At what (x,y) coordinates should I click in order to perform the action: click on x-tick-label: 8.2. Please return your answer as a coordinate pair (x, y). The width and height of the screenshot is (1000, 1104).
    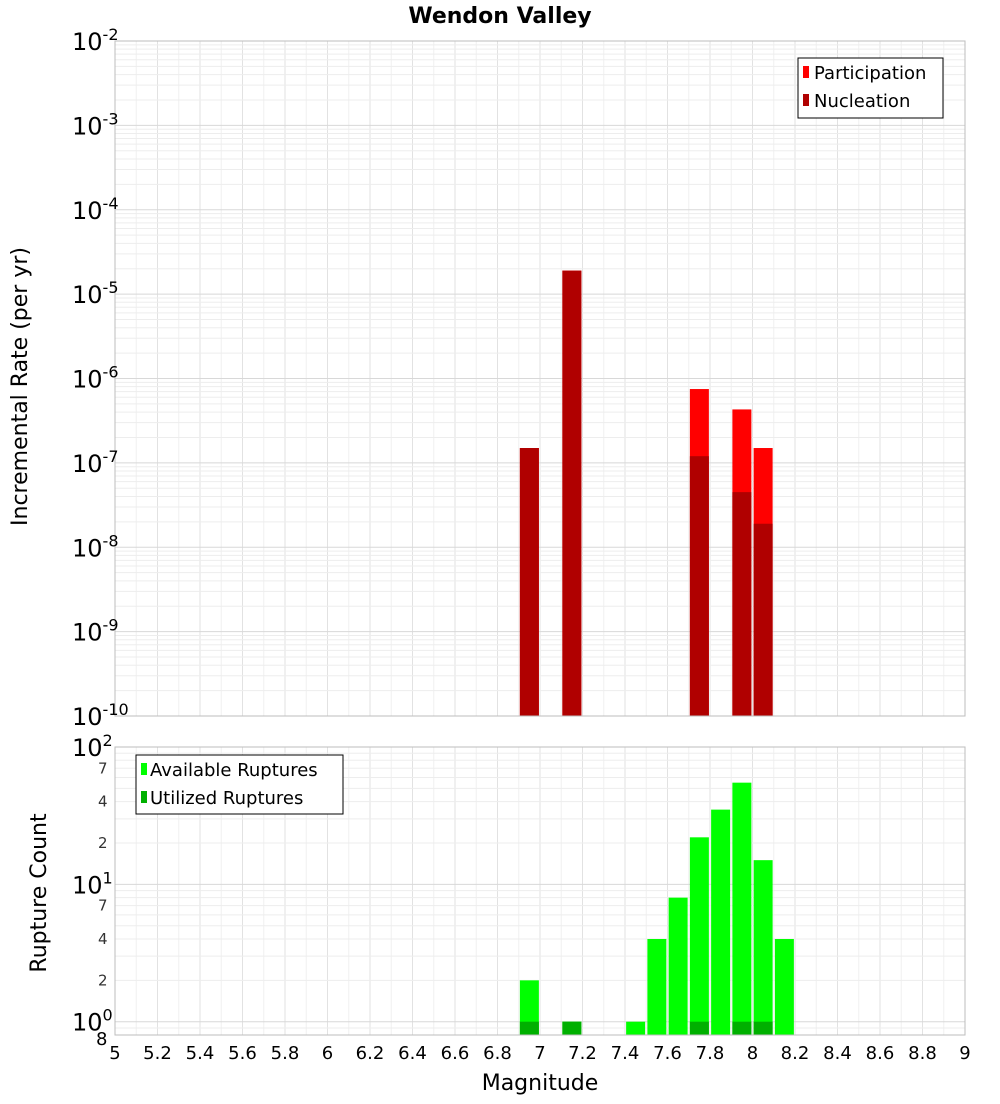
    Looking at the image, I should click on (795, 1053).